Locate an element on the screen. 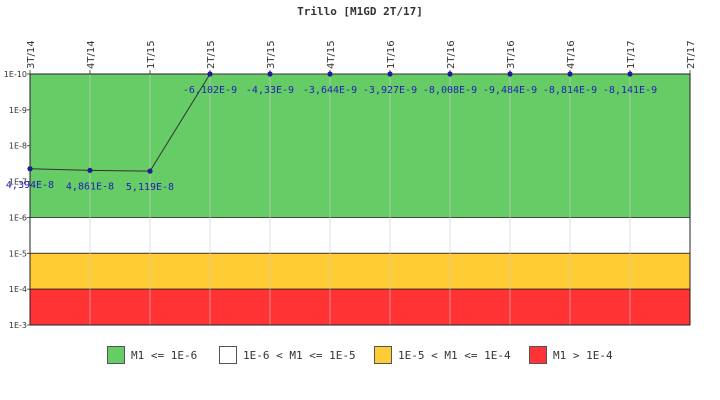 Image resolution: width=720 pixels, height=400 pixels. data-label: 4,394E-8 is located at coordinates (30, 185).